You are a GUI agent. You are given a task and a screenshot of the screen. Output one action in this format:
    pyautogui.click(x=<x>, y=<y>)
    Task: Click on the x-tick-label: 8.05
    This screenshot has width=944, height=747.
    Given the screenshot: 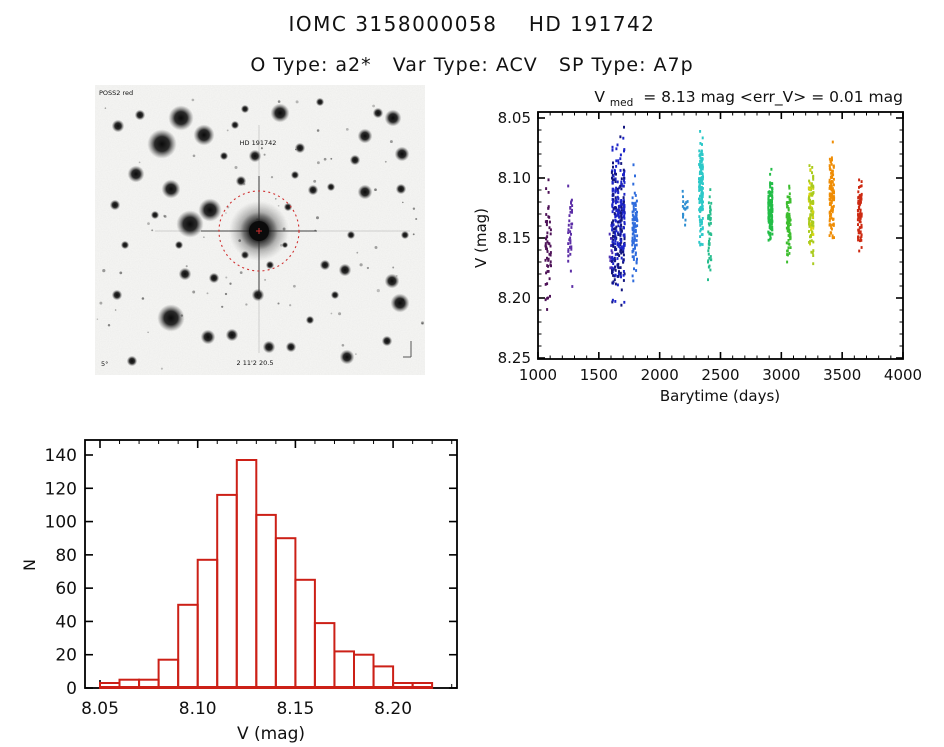 What is the action you would take?
    pyautogui.click(x=100, y=709)
    